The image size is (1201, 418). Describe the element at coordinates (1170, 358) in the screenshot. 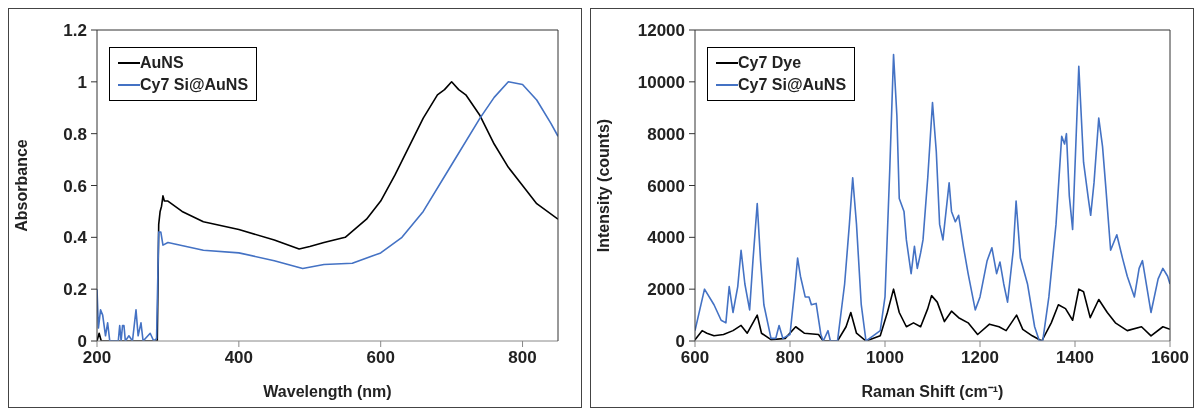

I see `x-tick-label: 1600` at that location.